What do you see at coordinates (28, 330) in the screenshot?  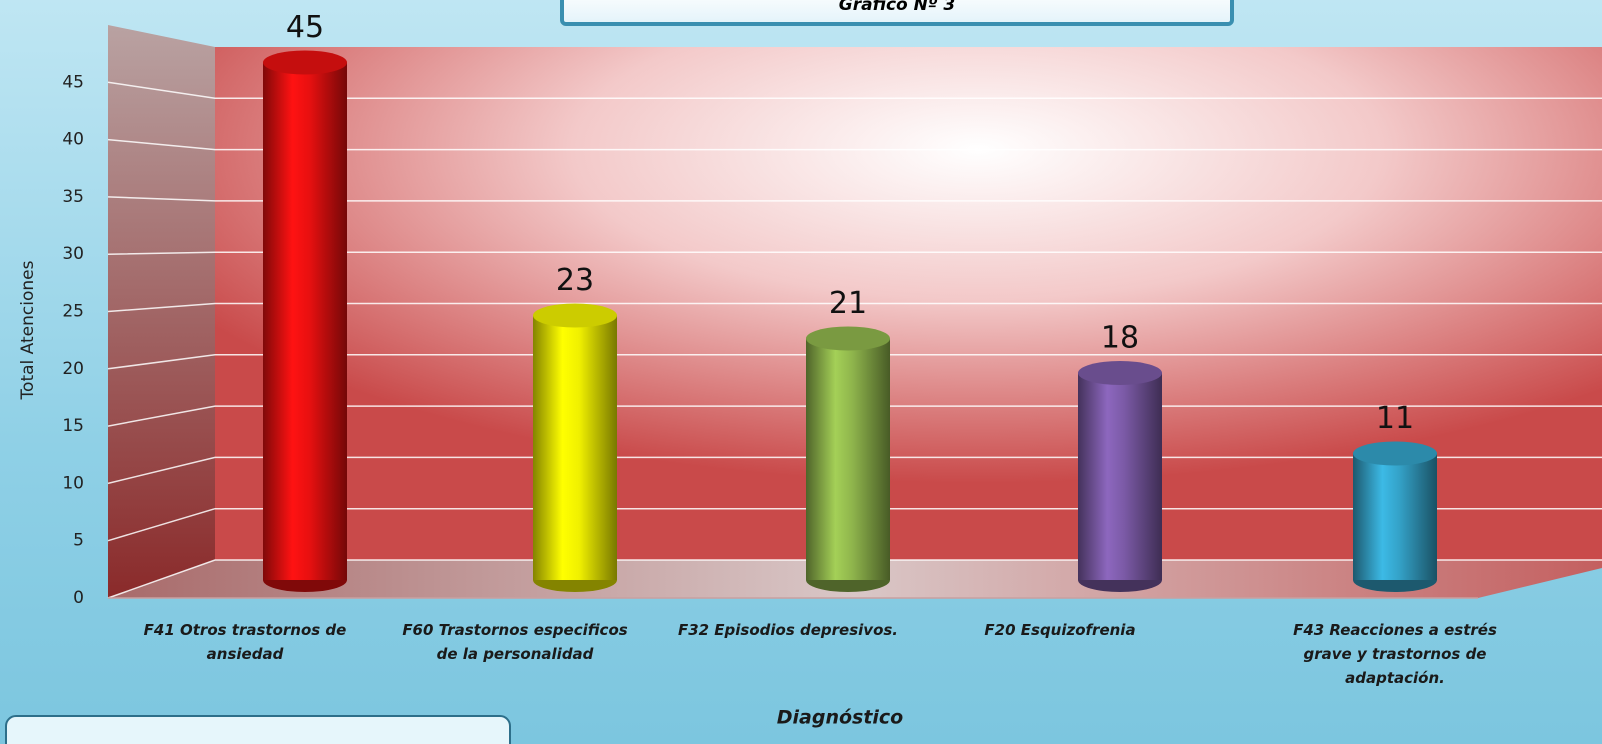 I see `y-axis-title: Total Atenciones` at bounding box center [28, 330].